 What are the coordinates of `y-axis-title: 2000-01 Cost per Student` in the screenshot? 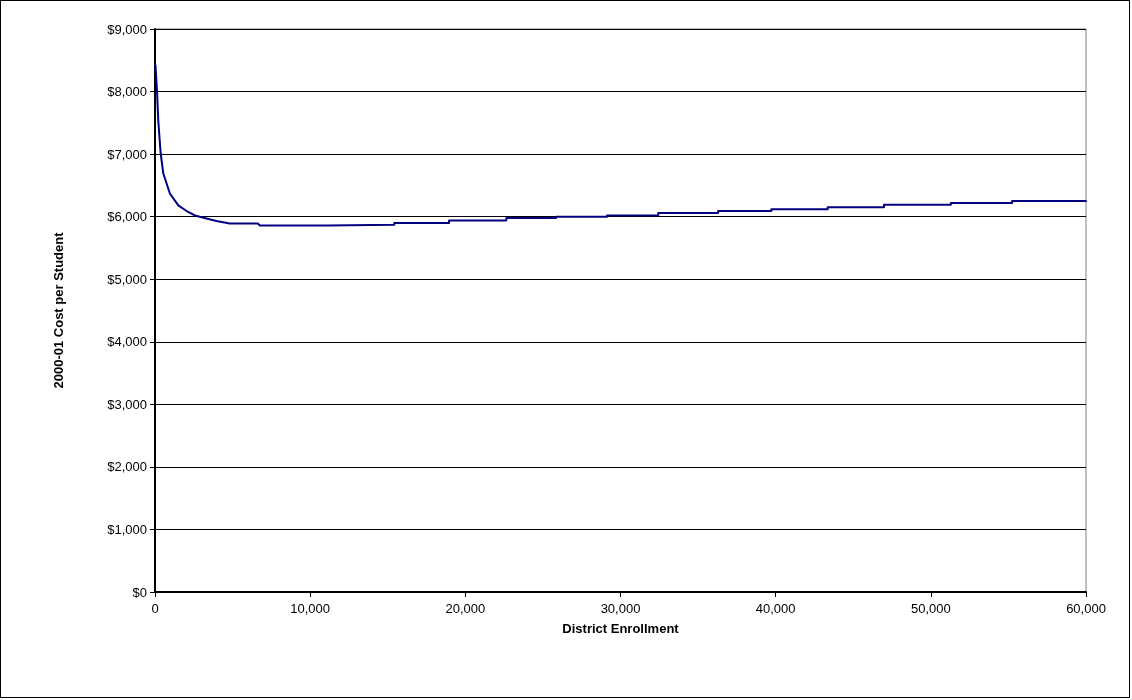 It's located at (58, 310).